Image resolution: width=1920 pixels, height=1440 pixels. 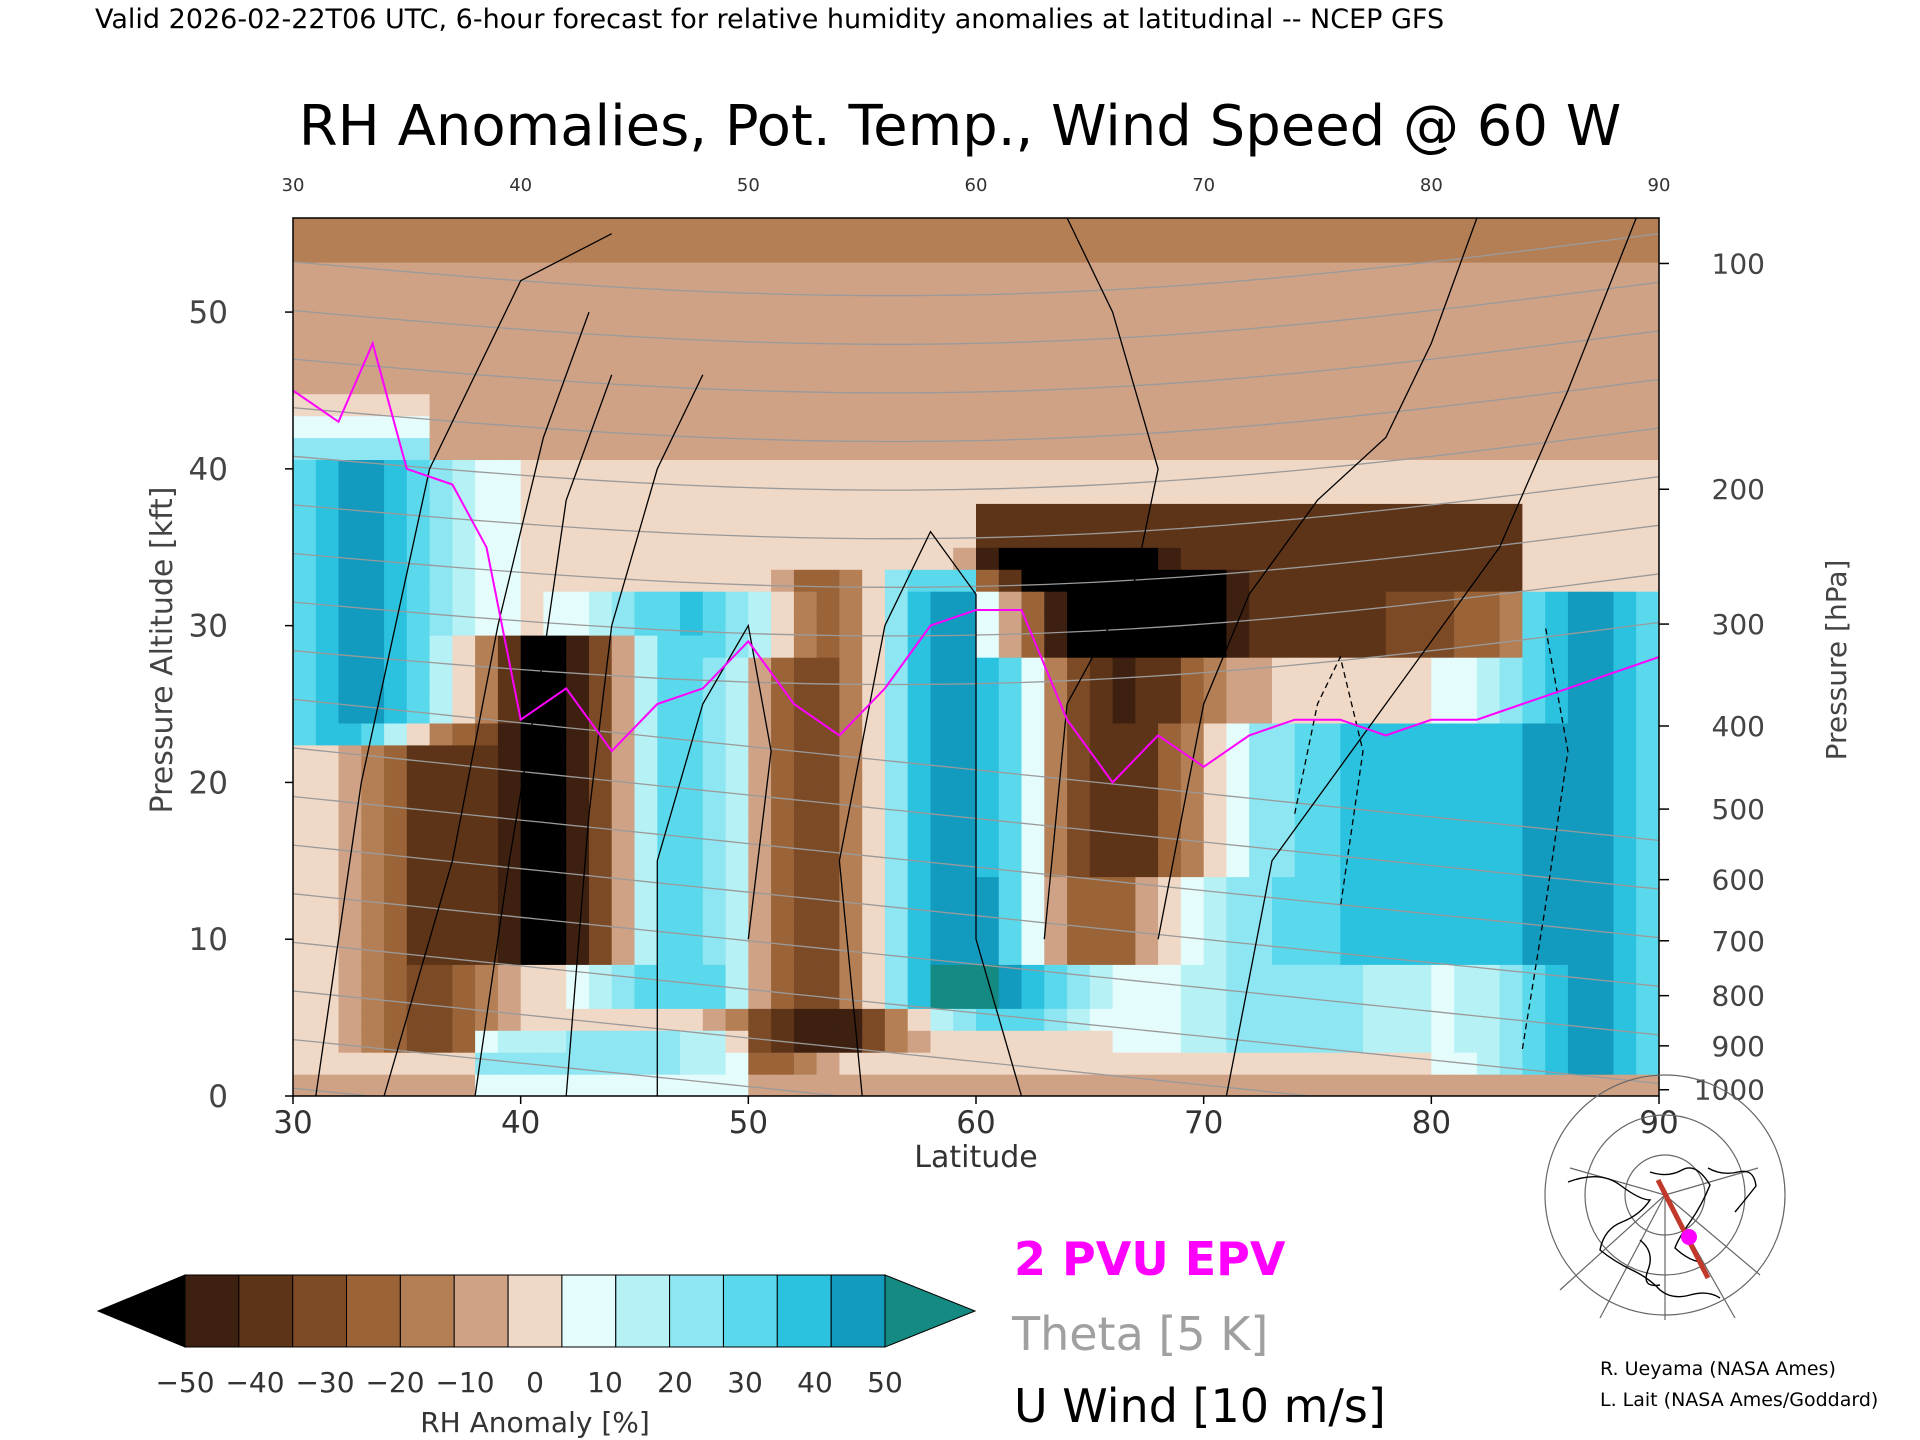 What do you see at coordinates (184, 1382) in the screenshot?
I see `colorbar-tick-label: −50` at bounding box center [184, 1382].